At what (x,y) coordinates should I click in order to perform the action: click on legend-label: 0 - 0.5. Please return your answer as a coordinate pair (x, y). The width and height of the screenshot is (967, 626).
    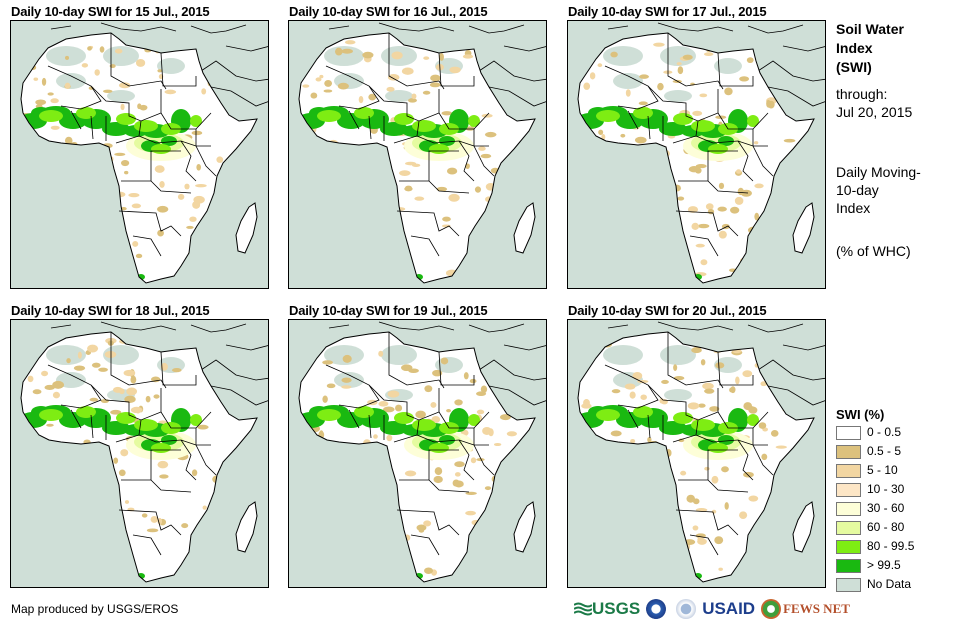
    Looking at the image, I should click on (884, 432).